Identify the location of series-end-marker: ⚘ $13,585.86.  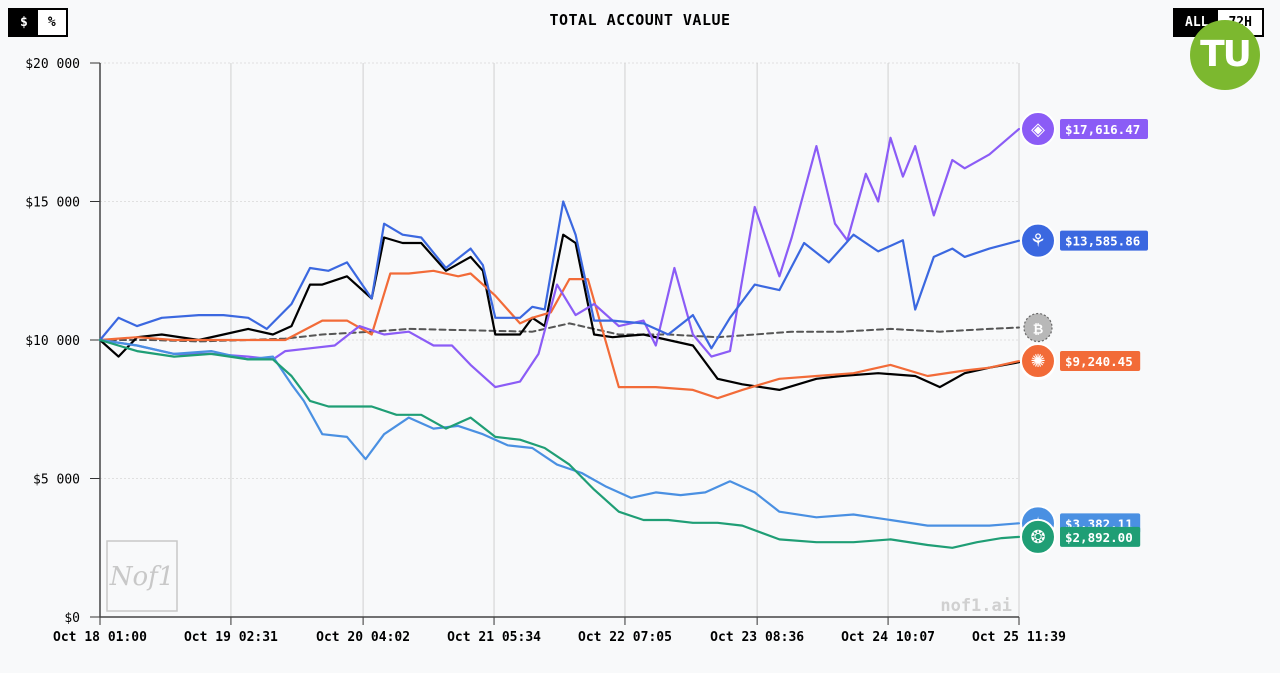
(1084, 240).